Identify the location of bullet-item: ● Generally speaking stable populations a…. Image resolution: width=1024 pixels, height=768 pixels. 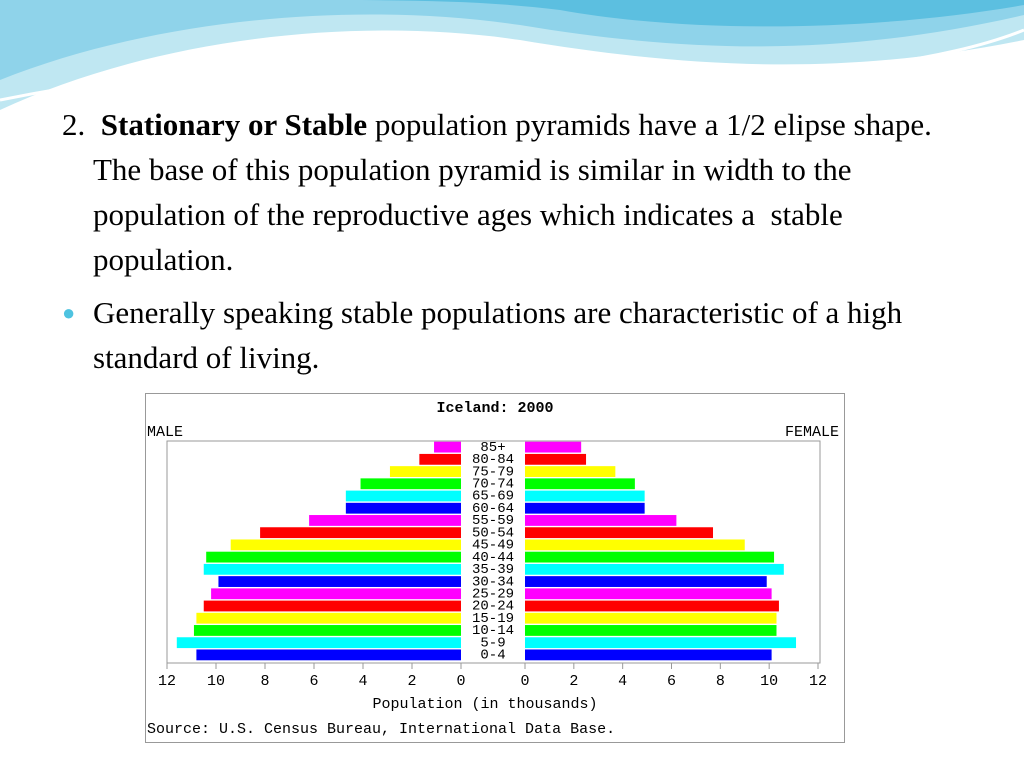
(512, 335).